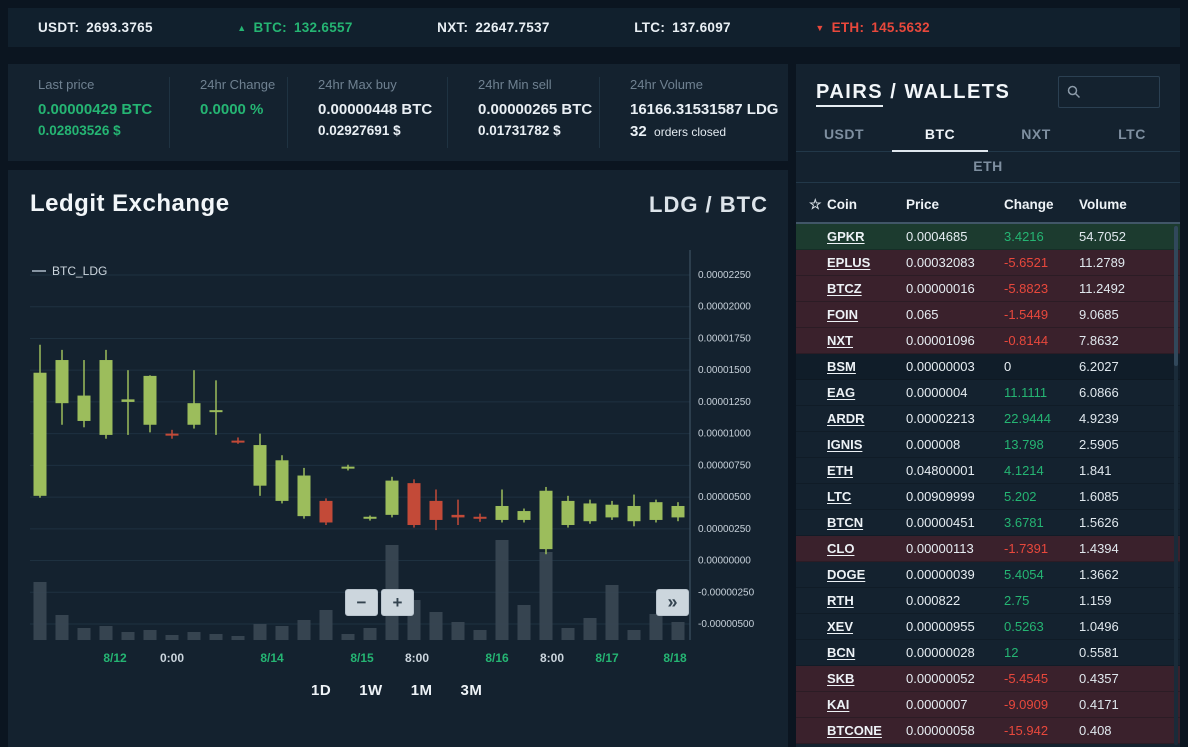  What do you see at coordinates (841, 678) in the screenshot?
I see `coin-name: SKB` at bounding box center [841, 678].